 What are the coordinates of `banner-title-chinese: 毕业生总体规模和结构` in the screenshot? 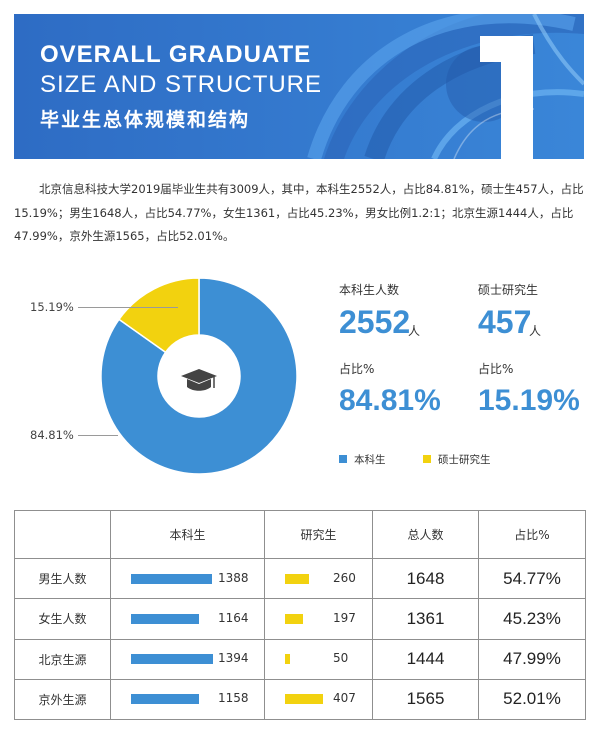 It's located at (145, 120).